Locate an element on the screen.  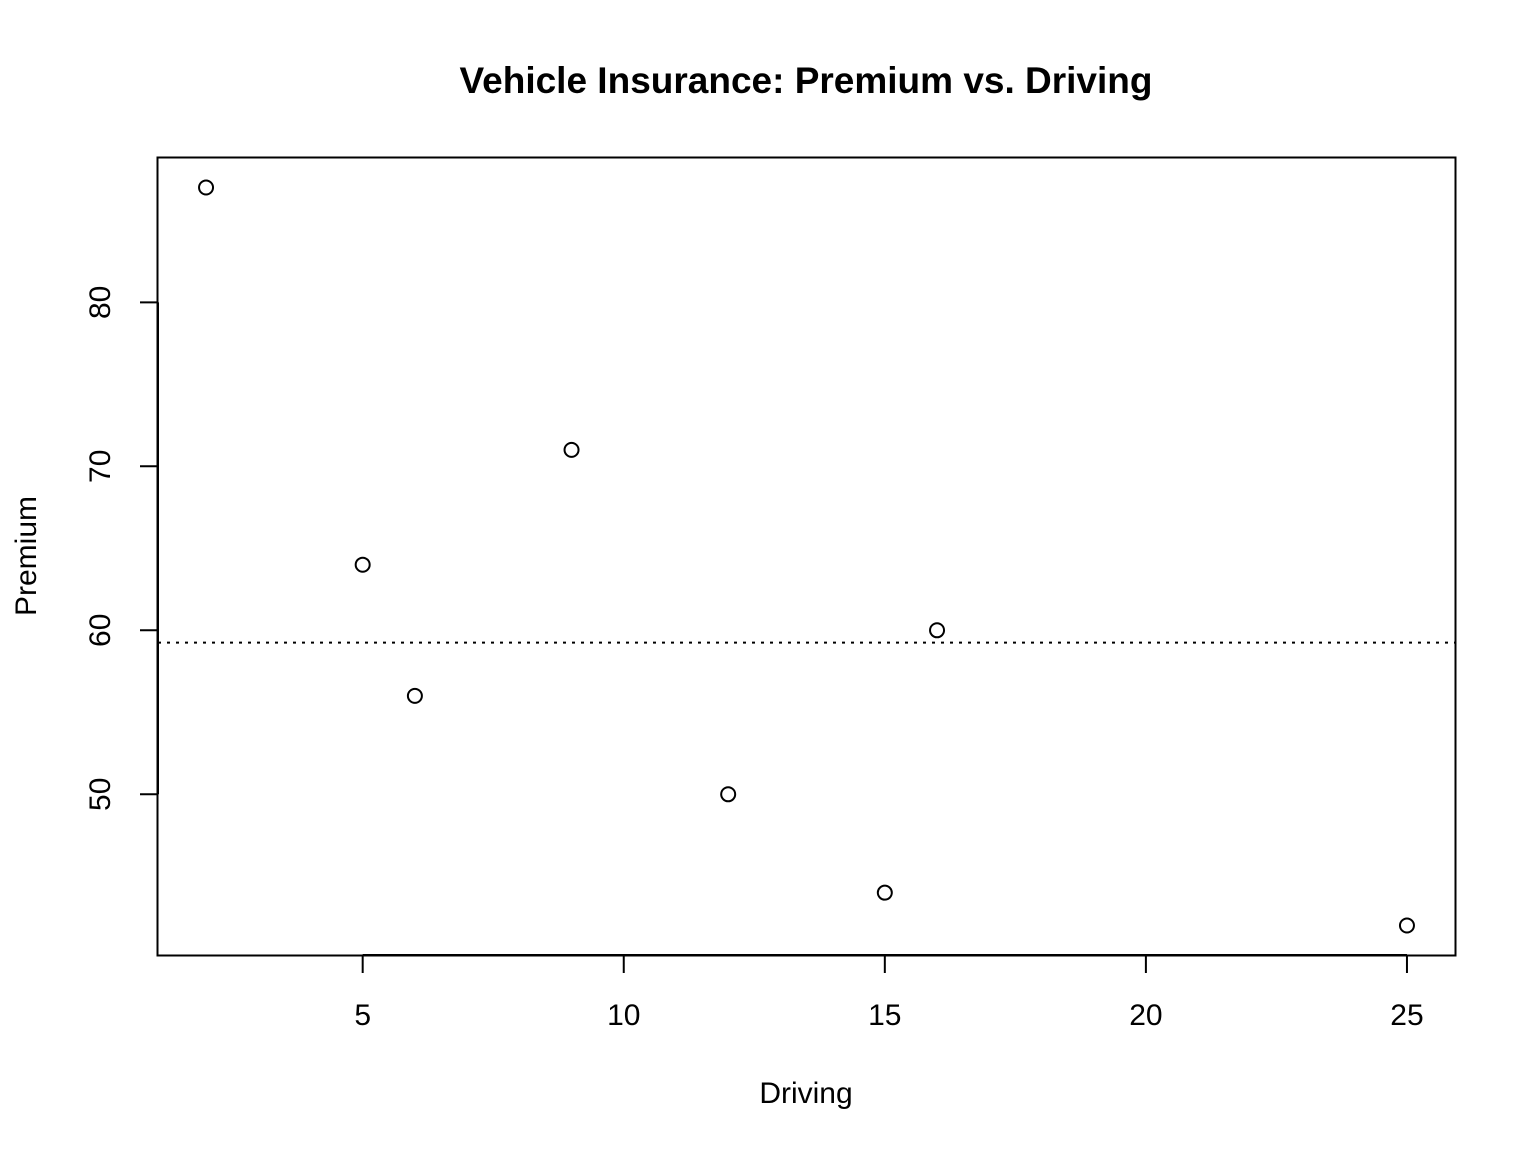
y-axis: 50 60 70 80 is located at coordinates (121, 548).